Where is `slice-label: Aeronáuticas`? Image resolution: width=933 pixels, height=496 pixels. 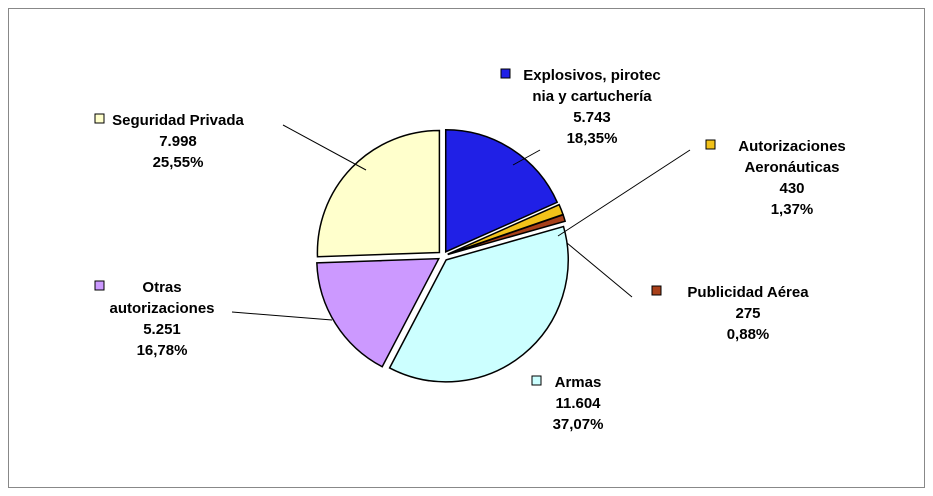
slice-label: Aeronáuticas is located at coordinates (791, 167).